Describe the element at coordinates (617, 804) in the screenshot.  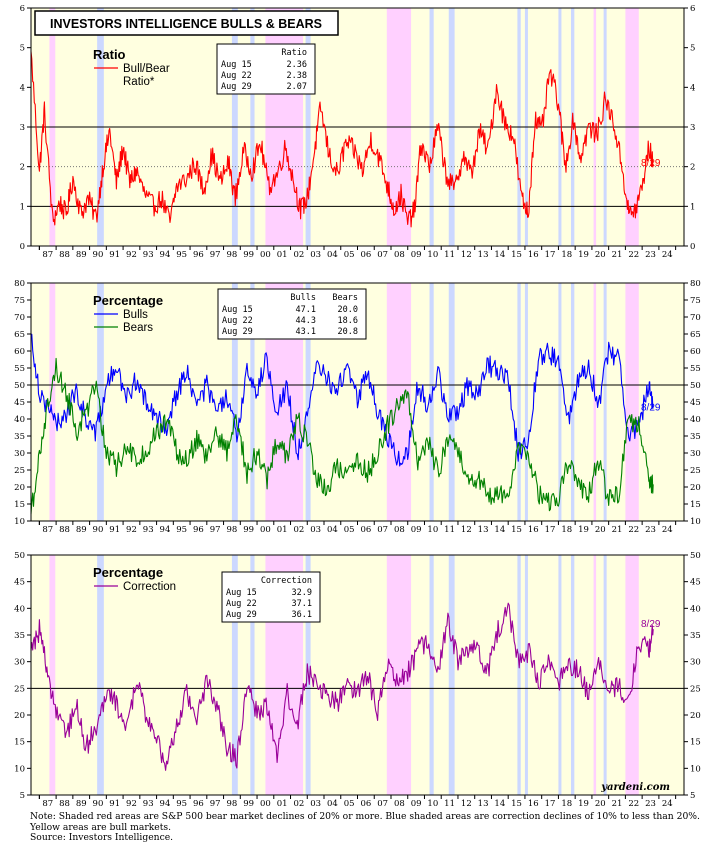
I see `x-tick-label: 21` at that location.